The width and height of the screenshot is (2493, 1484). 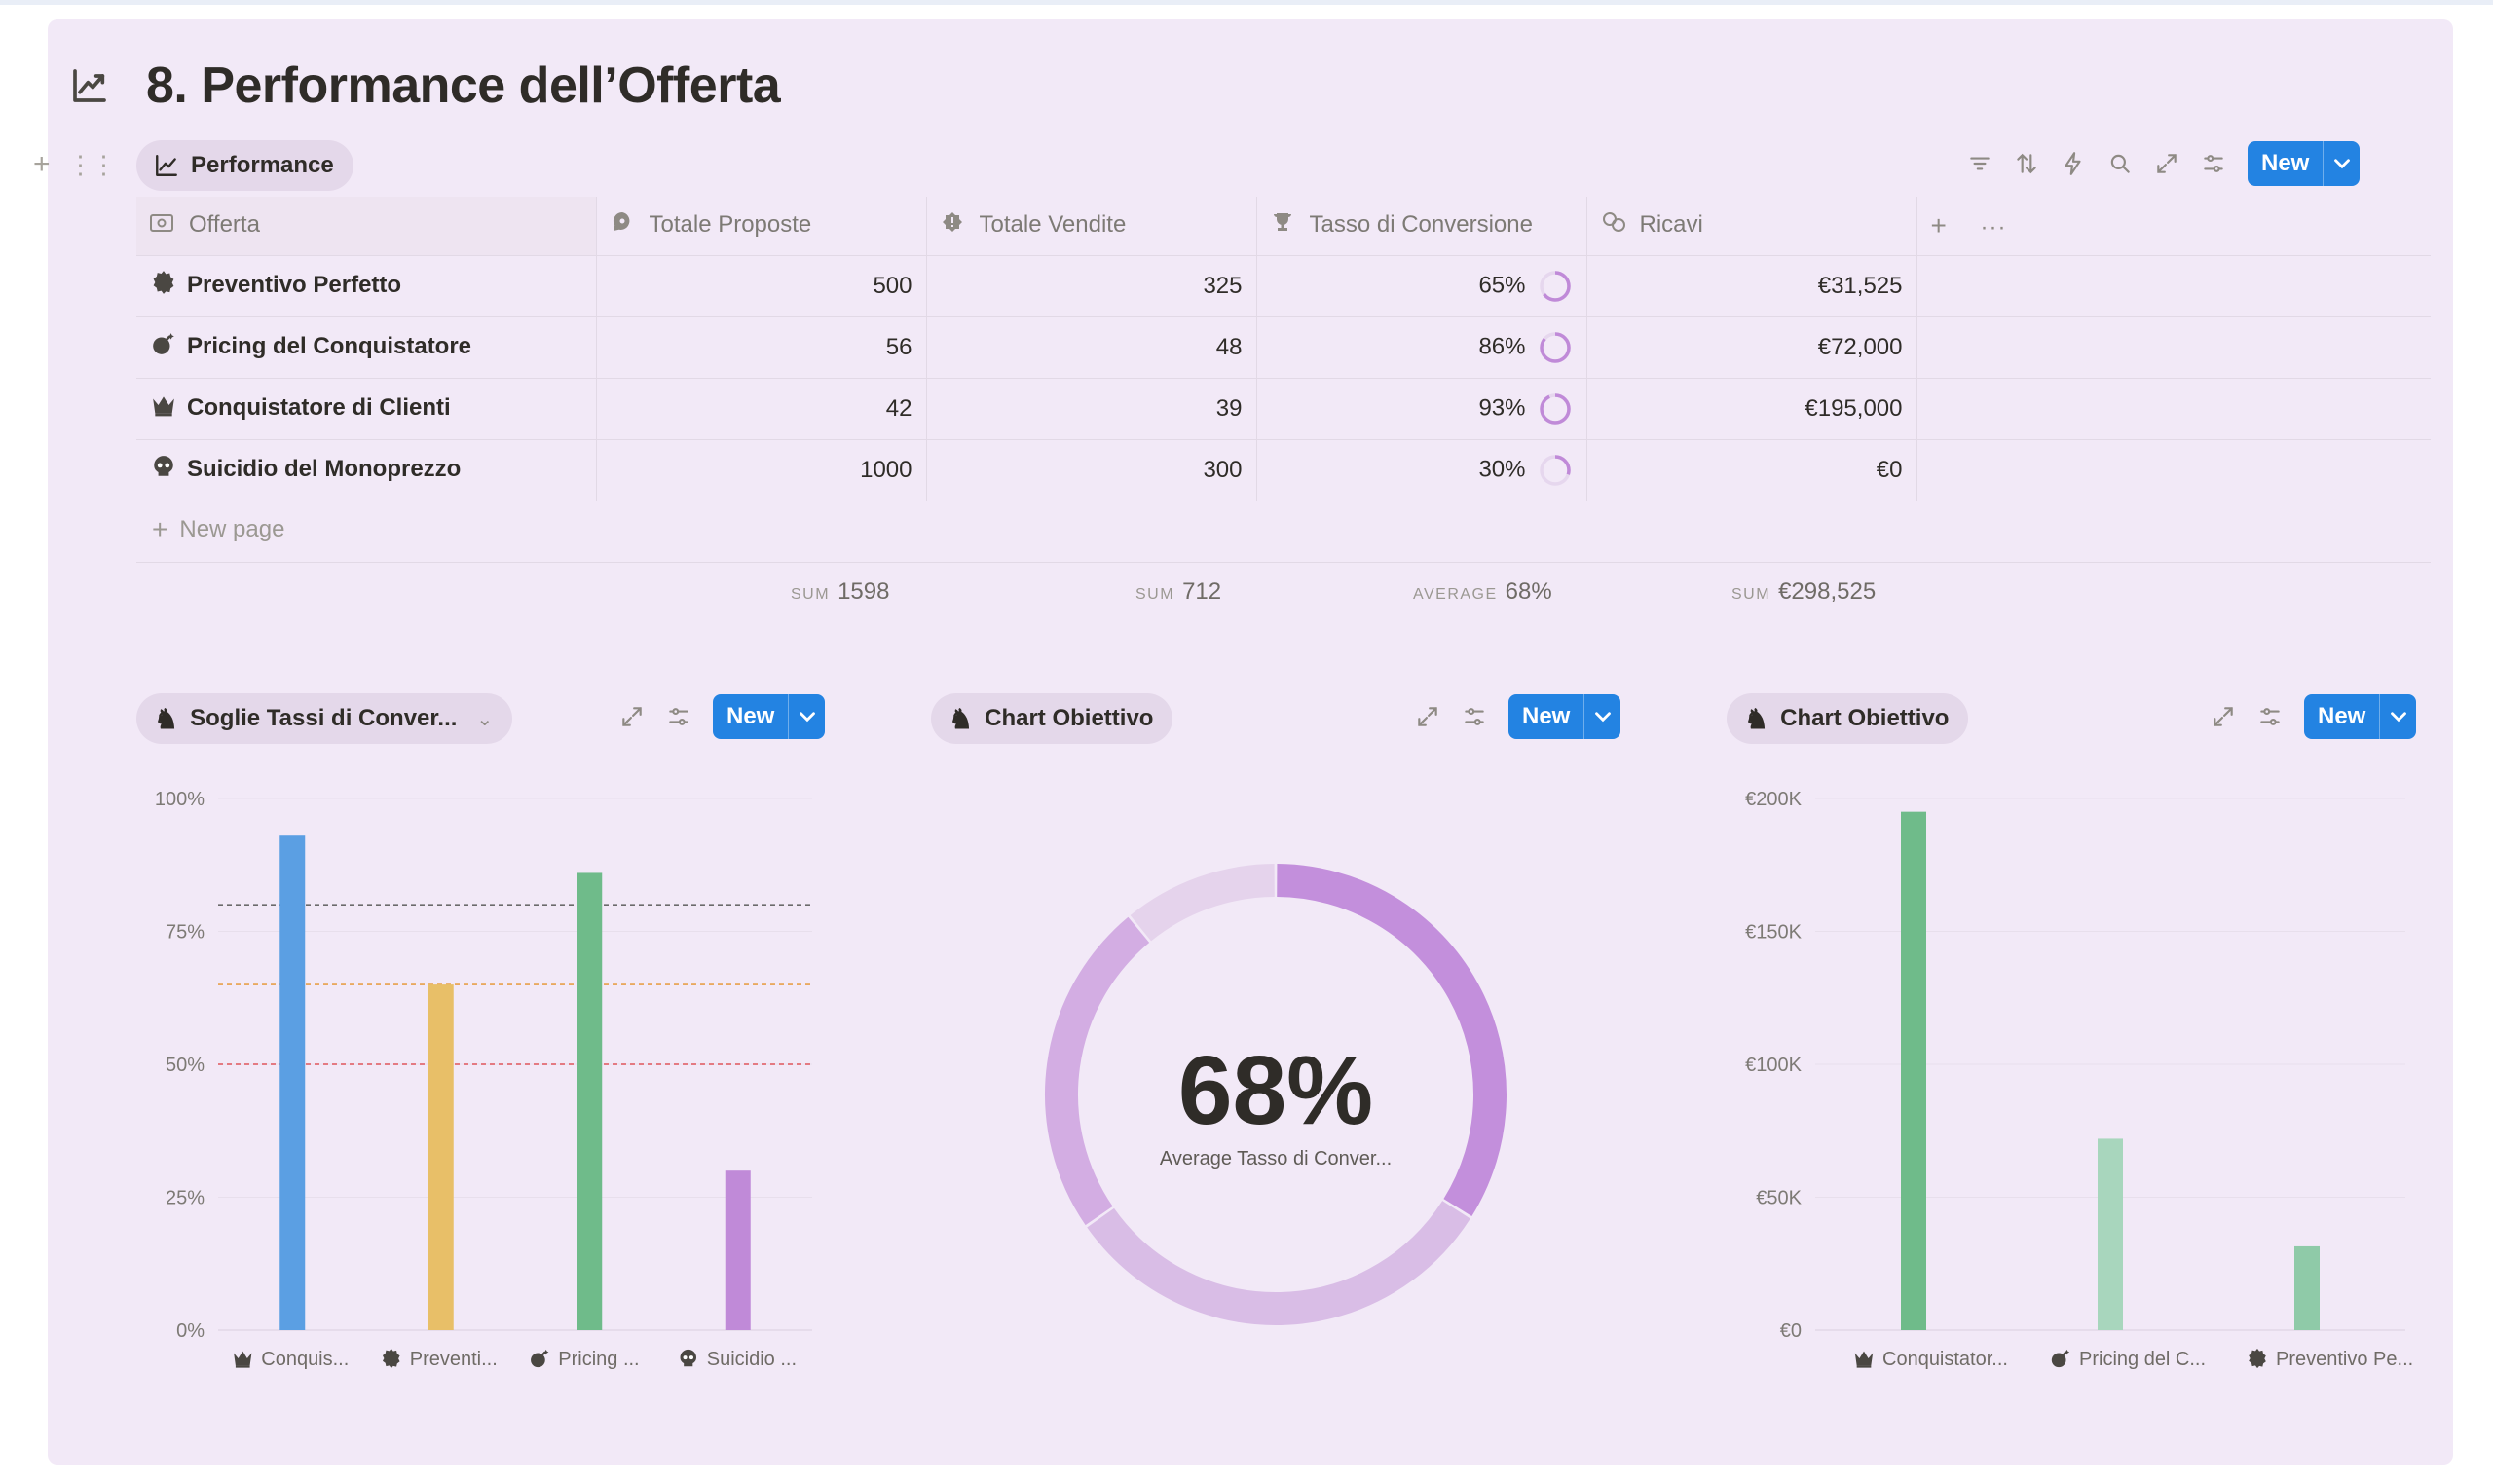 What do you see at coordinates (167, 718) in the screenshot?
I see `chess-knight-icon: ♞` at bounding box center [167, 718].